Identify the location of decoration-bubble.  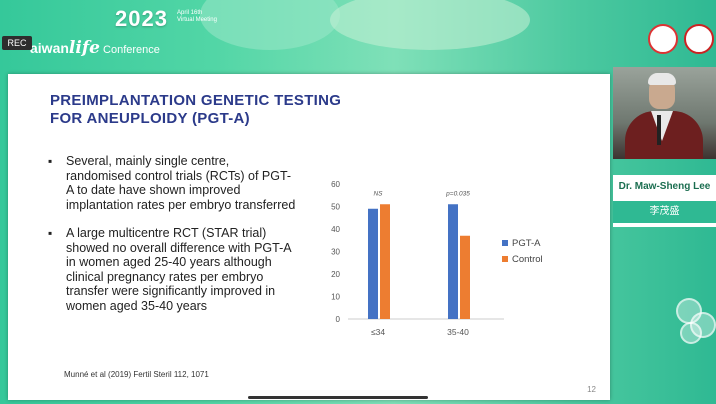
(691, 333).